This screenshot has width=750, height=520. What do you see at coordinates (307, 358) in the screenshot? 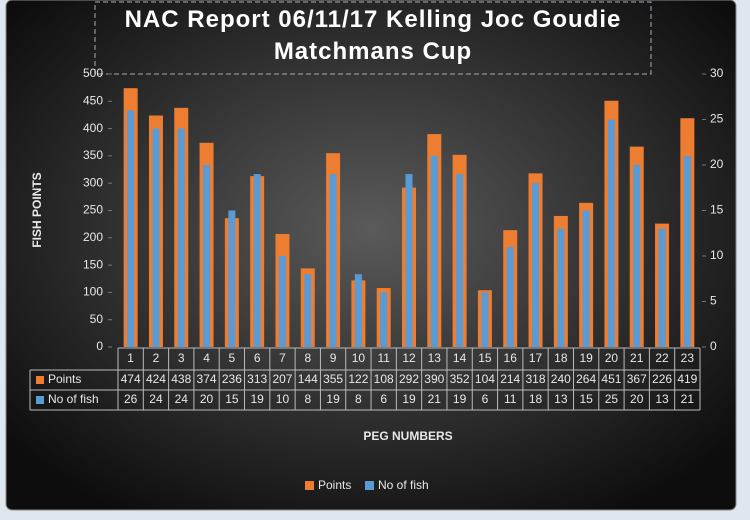
I see `x-tick-label: 8` at bounding box center [307, 358].